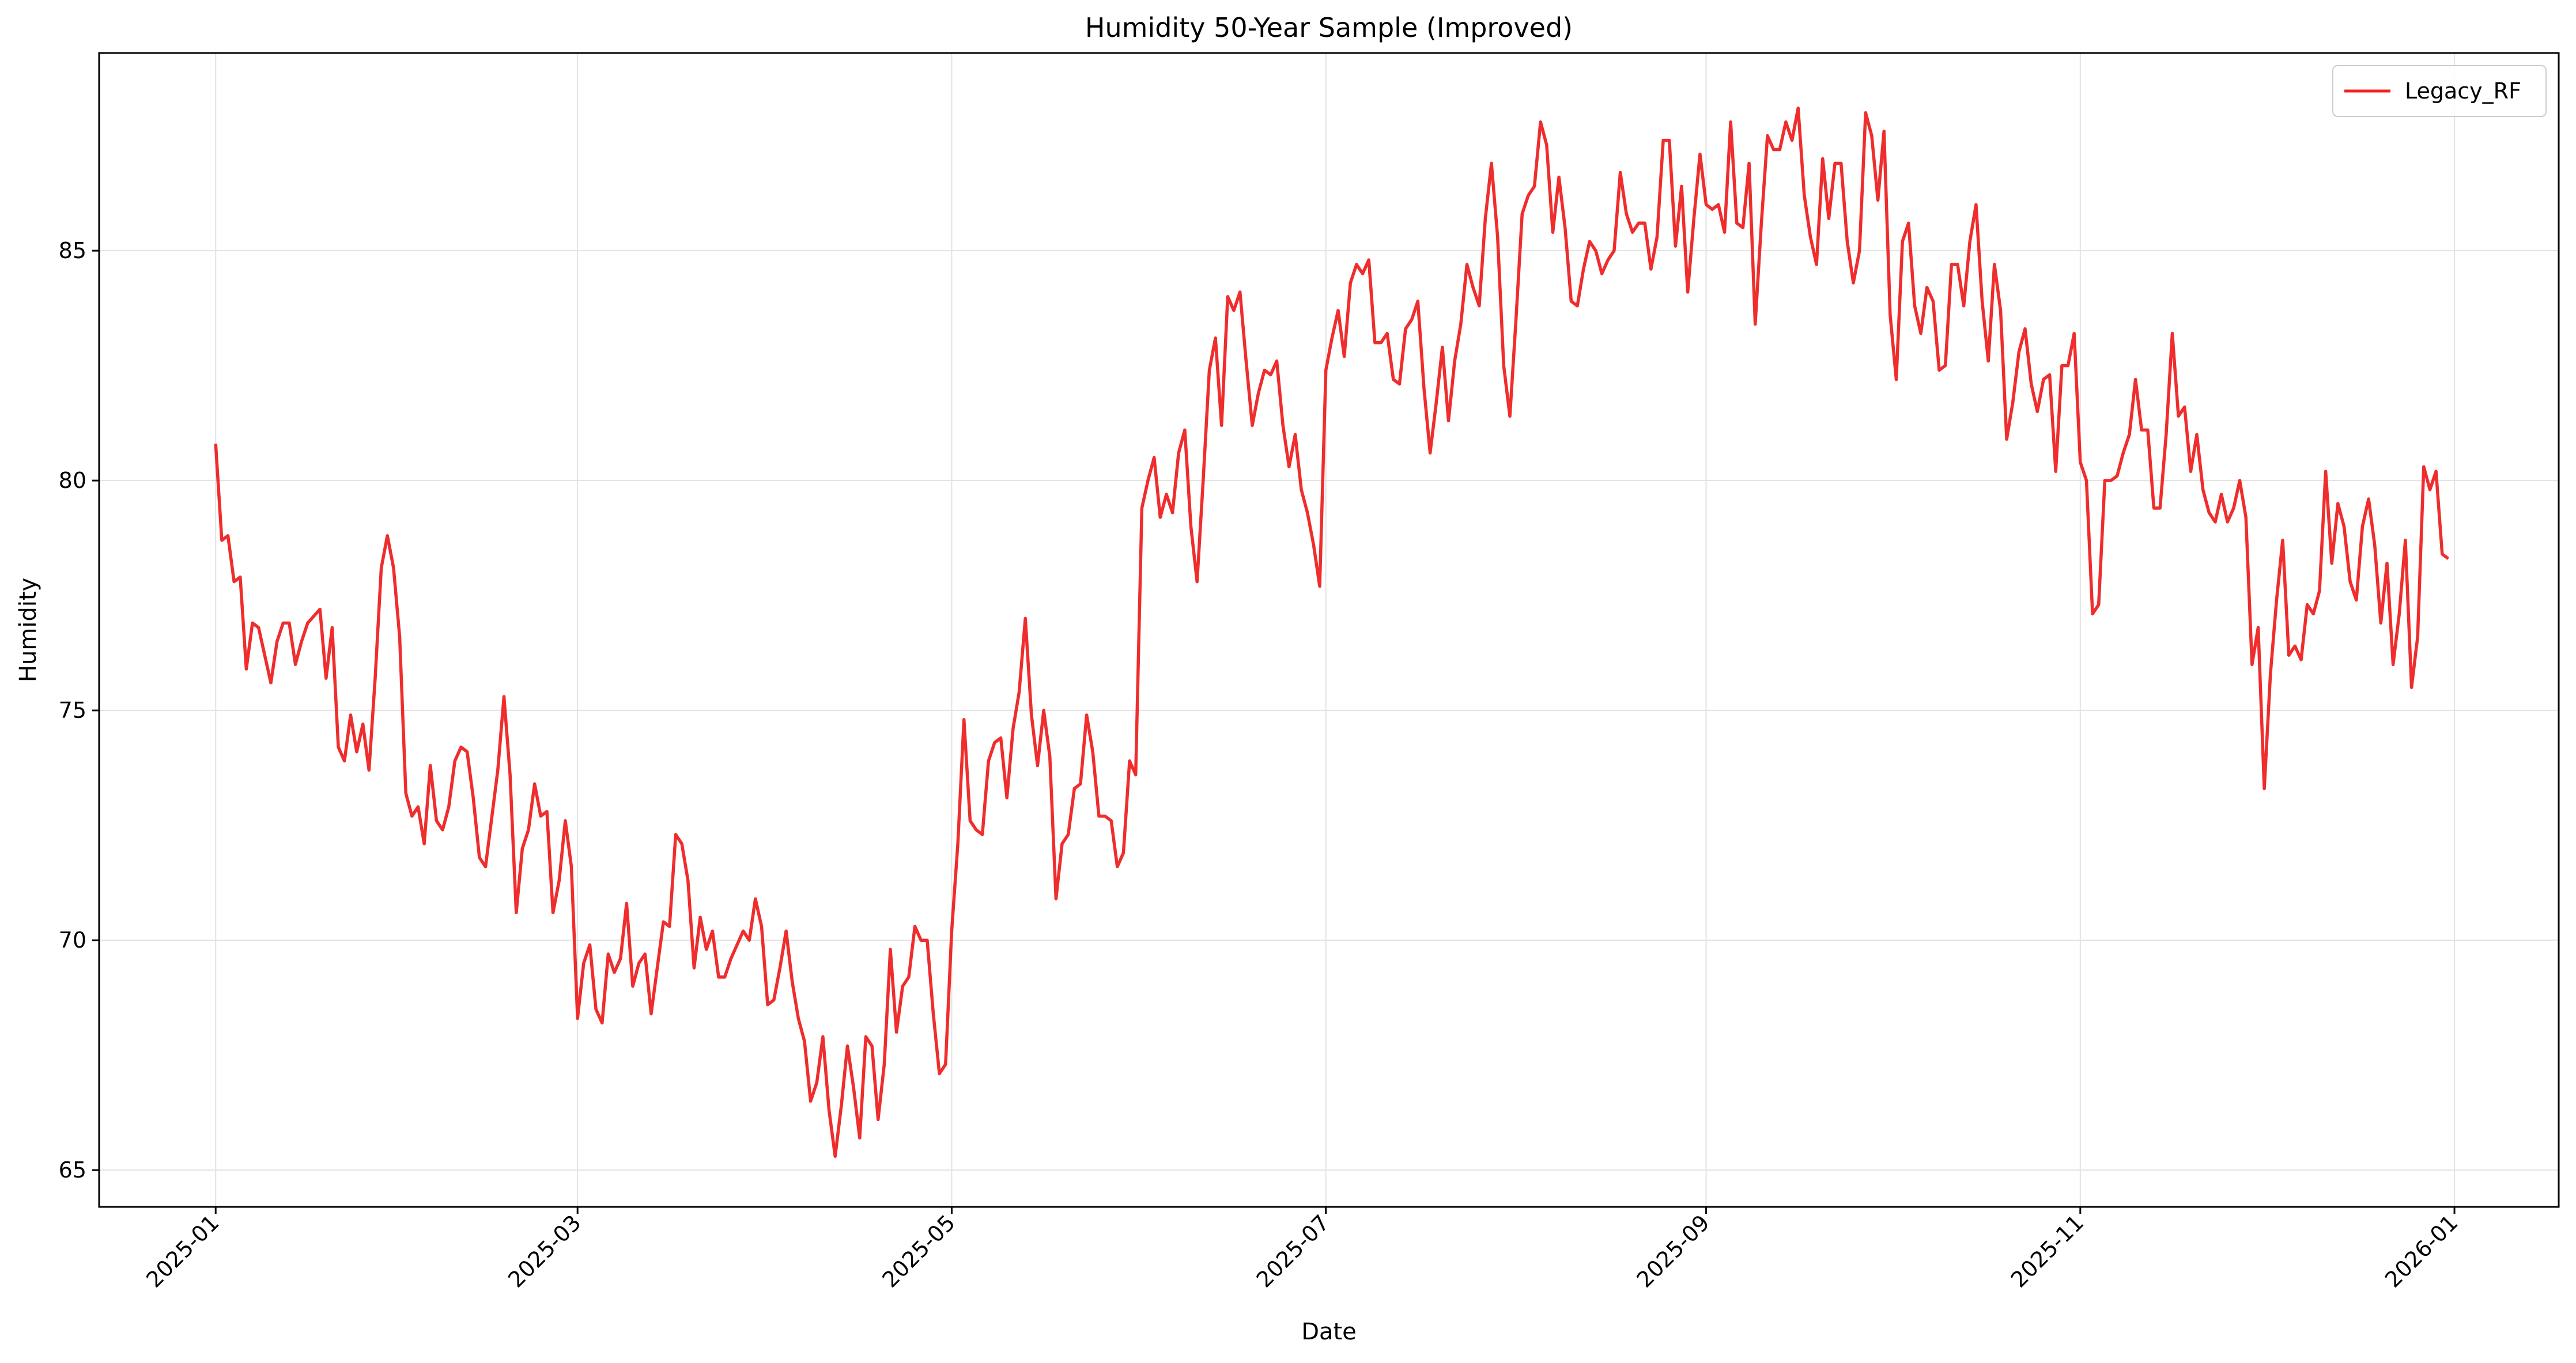  Describe the element at coordinates (72, 480) in the screenshot. I see `y-tick-label: 80` at that location.